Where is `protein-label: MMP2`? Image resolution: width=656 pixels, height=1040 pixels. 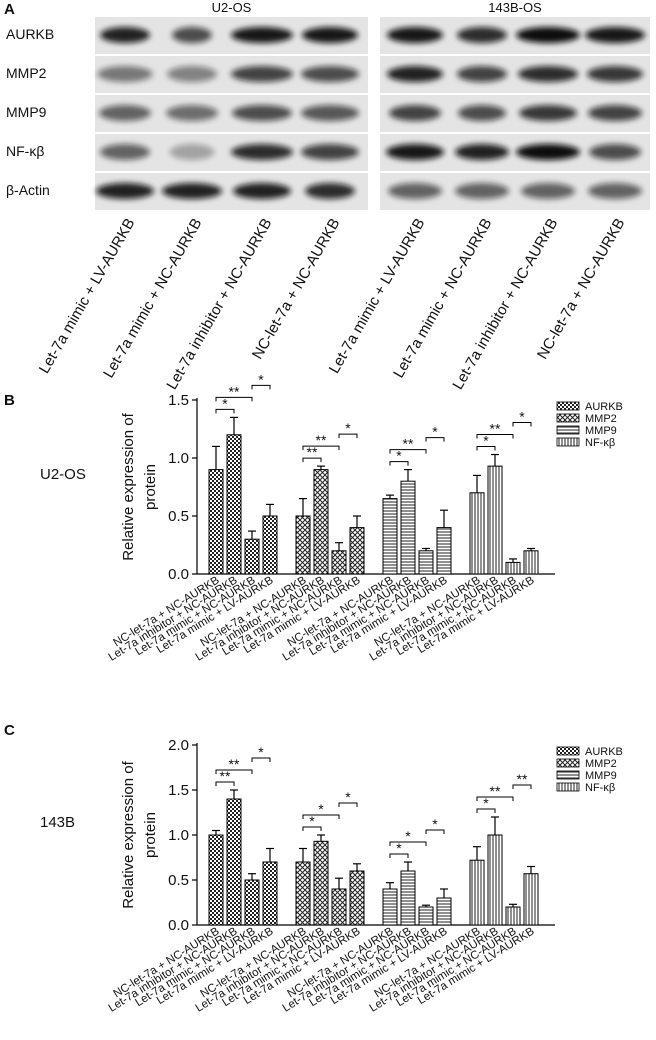 protein-label: MMP2 is located at coordinates (26, 73).